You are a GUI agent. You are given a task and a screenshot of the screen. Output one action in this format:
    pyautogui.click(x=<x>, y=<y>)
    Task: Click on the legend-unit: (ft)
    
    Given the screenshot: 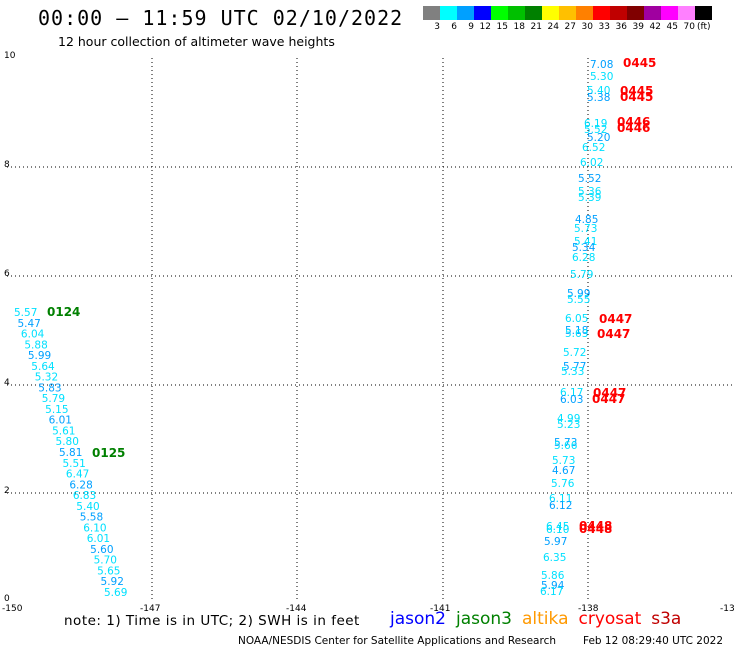 What is the action you would take?
    pyautogui.click(x=704, y=27)
    